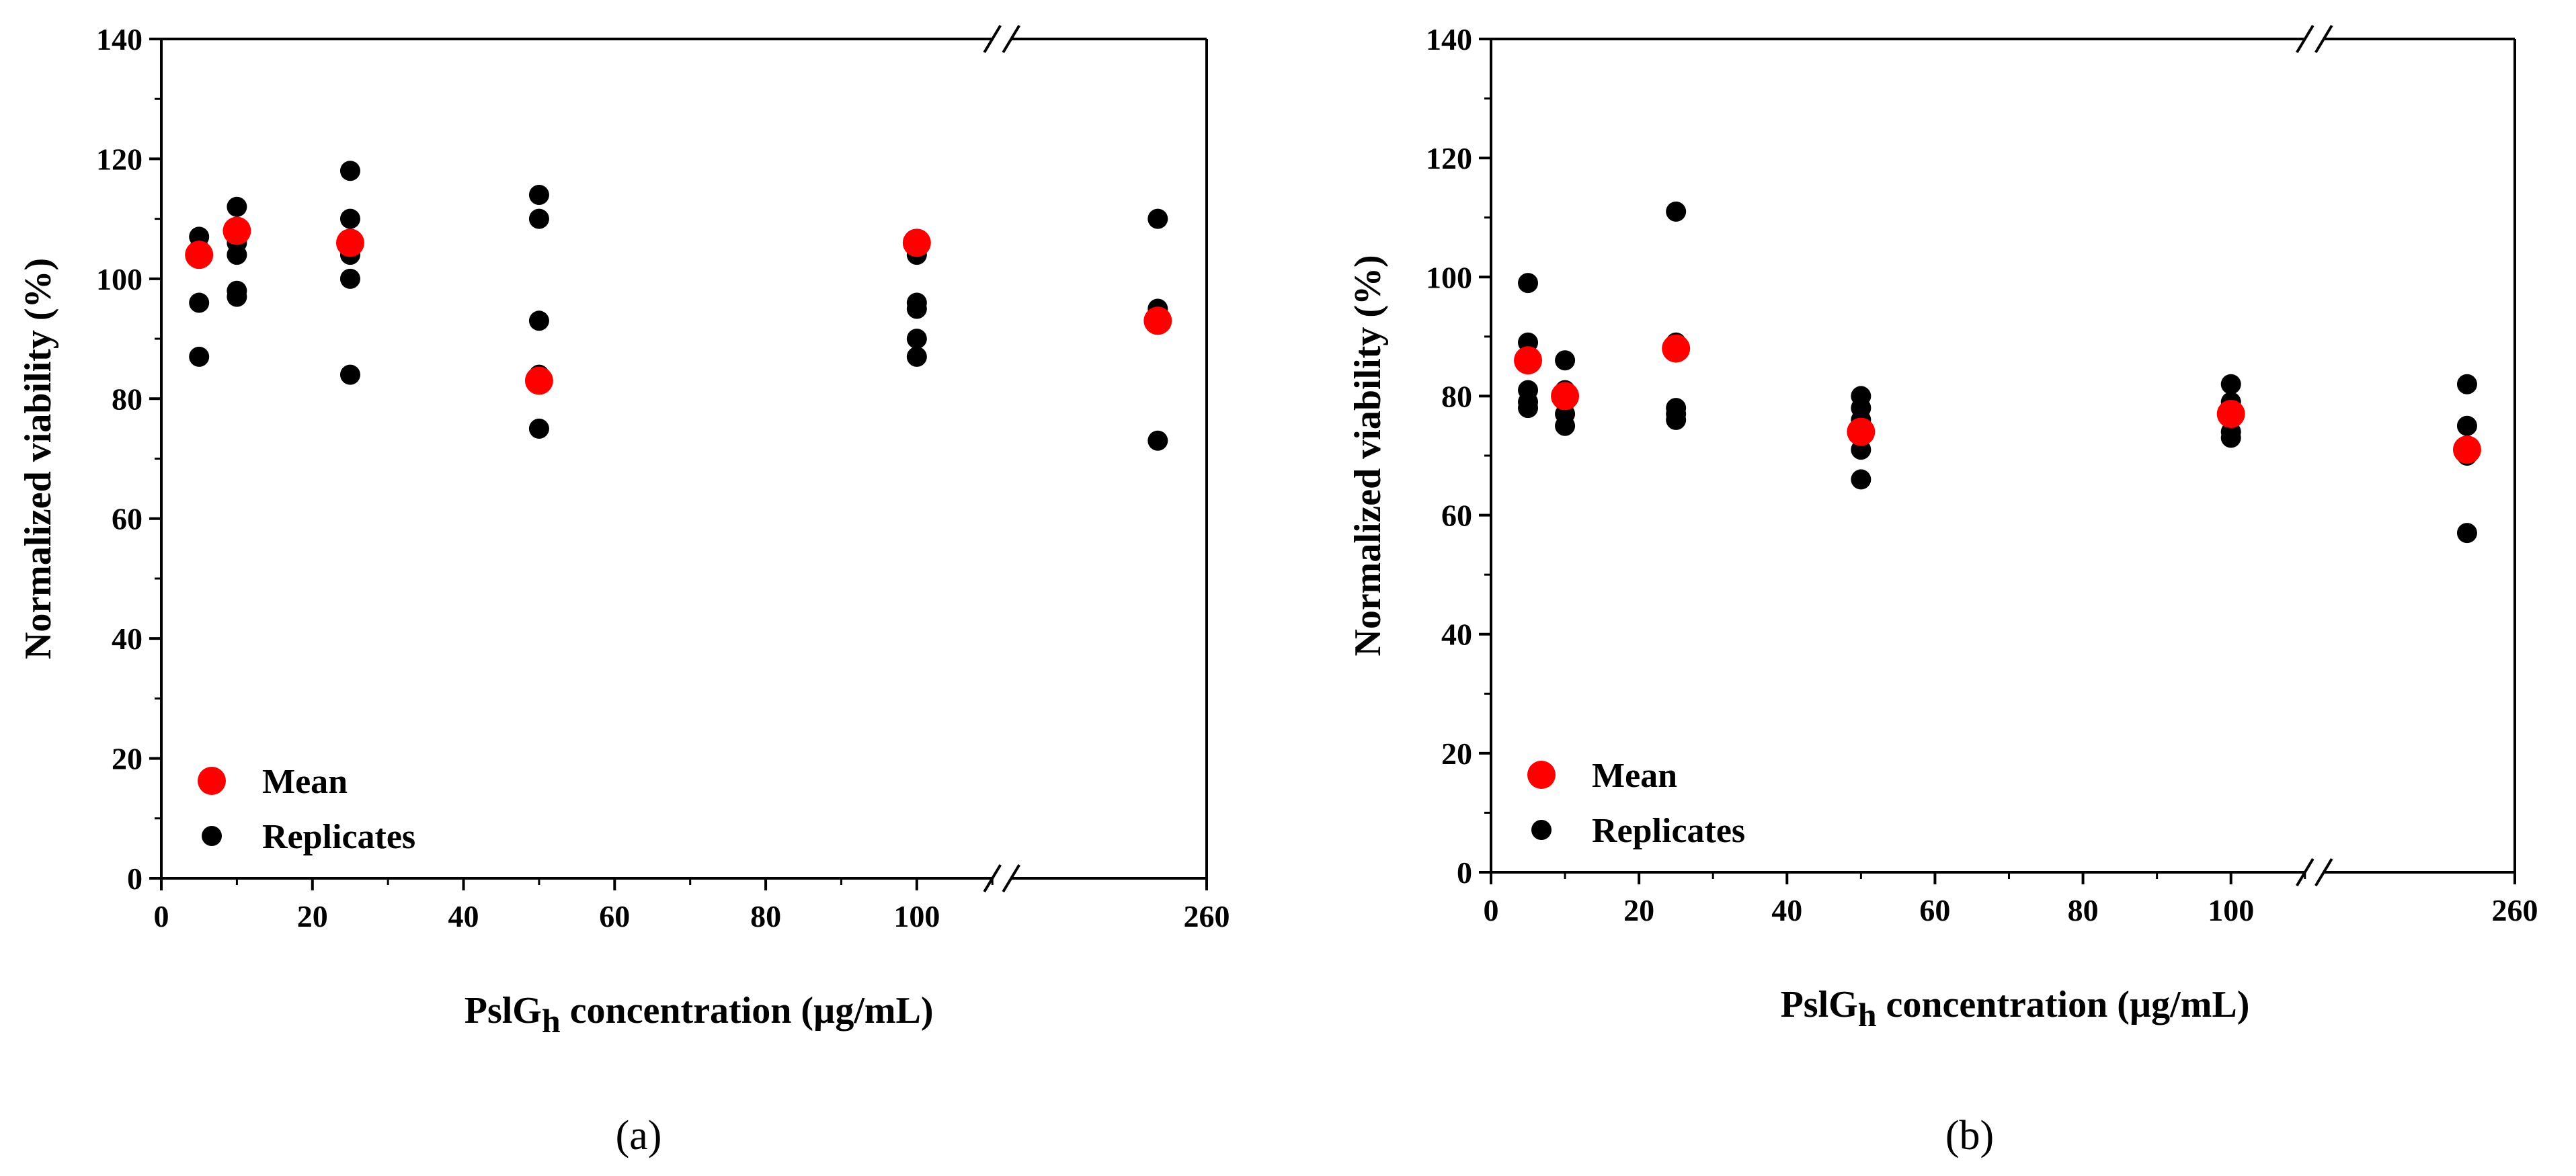 The width and height of the screenshot is (2576, 1176). What do you see at coordinates (1969, 1136) in the screenshot?
I see `panel-label: (b)` at bounding box center [1969, 1136].